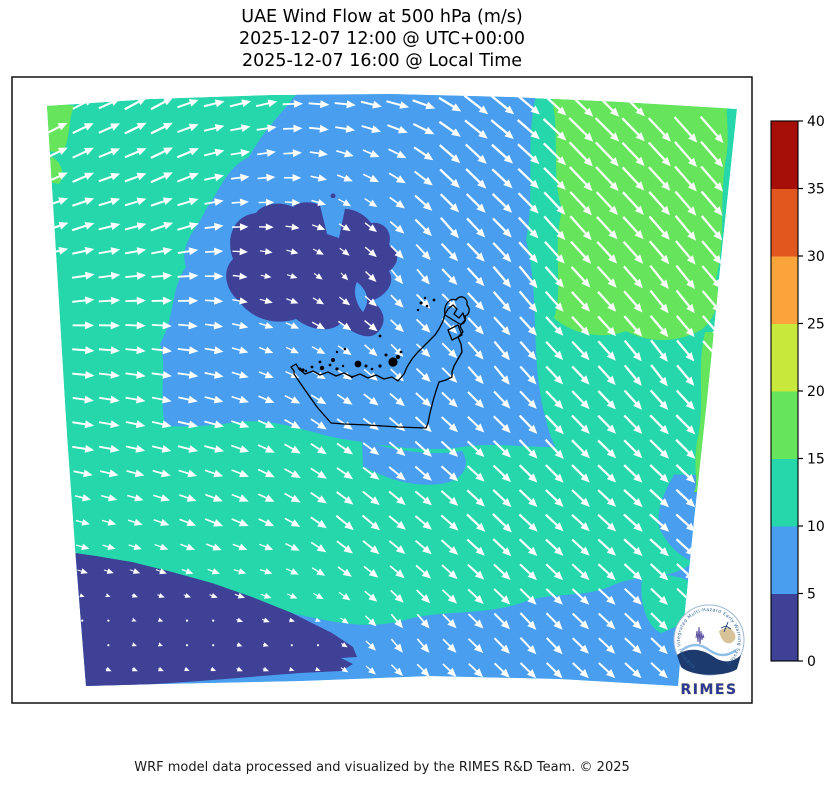 This screenshot has height=788, width=835. Describe the element at coordinates (709, 662) in the screenshot. I see `rimes-logo-wave-dark` at that location.